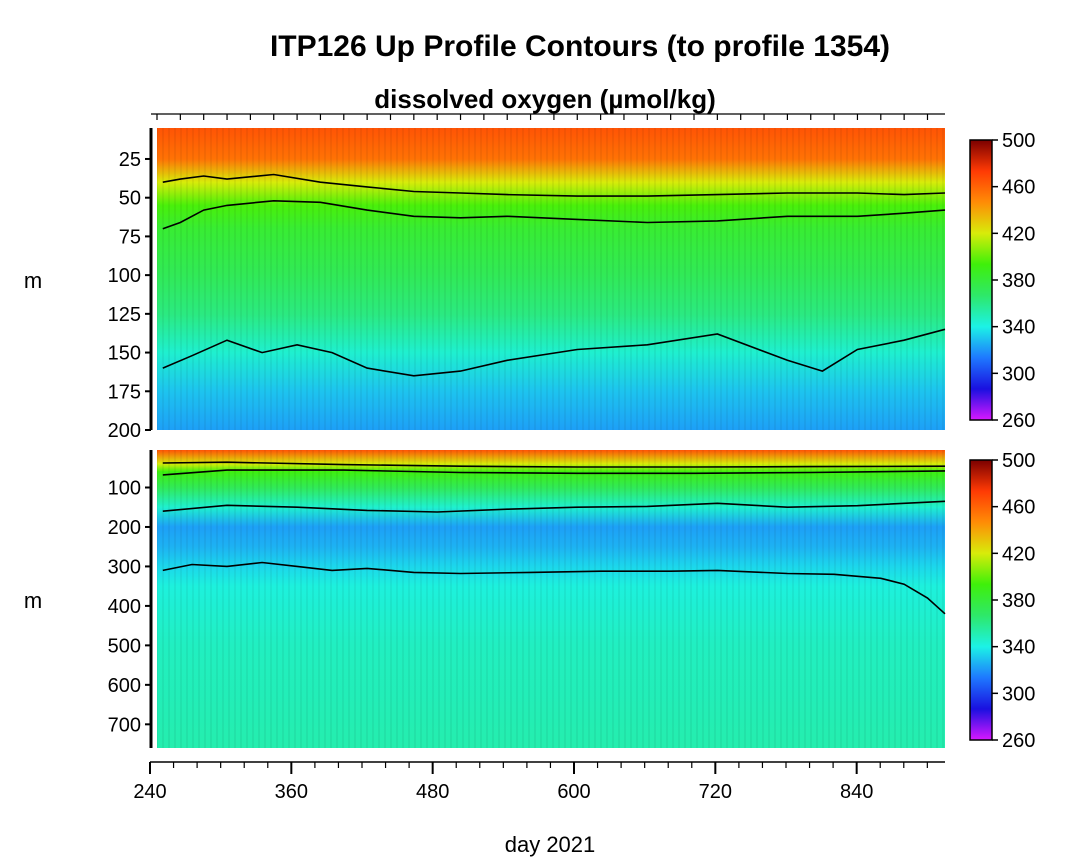 This screenshot has width=1090, height=860. Describe the element at coordinates (130, 199) in the screenshot. I see `y-tick-label: 50` at that location.